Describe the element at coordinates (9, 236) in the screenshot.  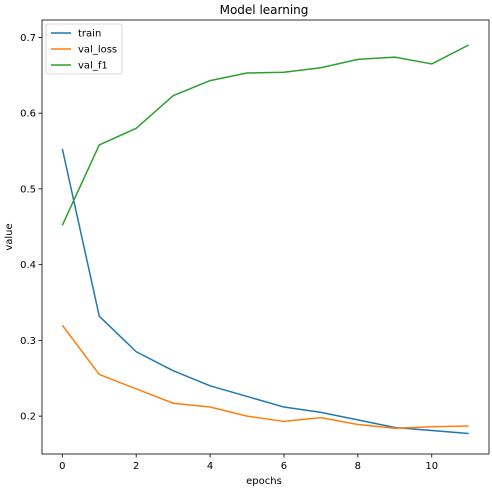
I see `y-axis-label: value` at that location.